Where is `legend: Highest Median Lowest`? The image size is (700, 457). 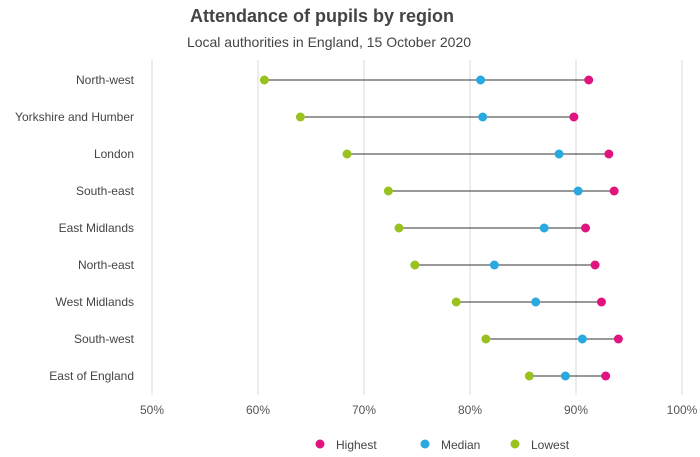 legend: Highest Median Lowest is located at coordinates (442, 445).